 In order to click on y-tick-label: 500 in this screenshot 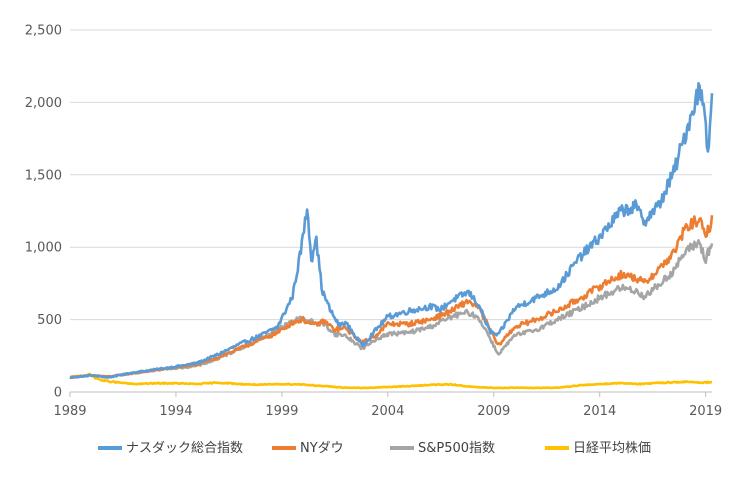, I will do `click(49, 320)`.